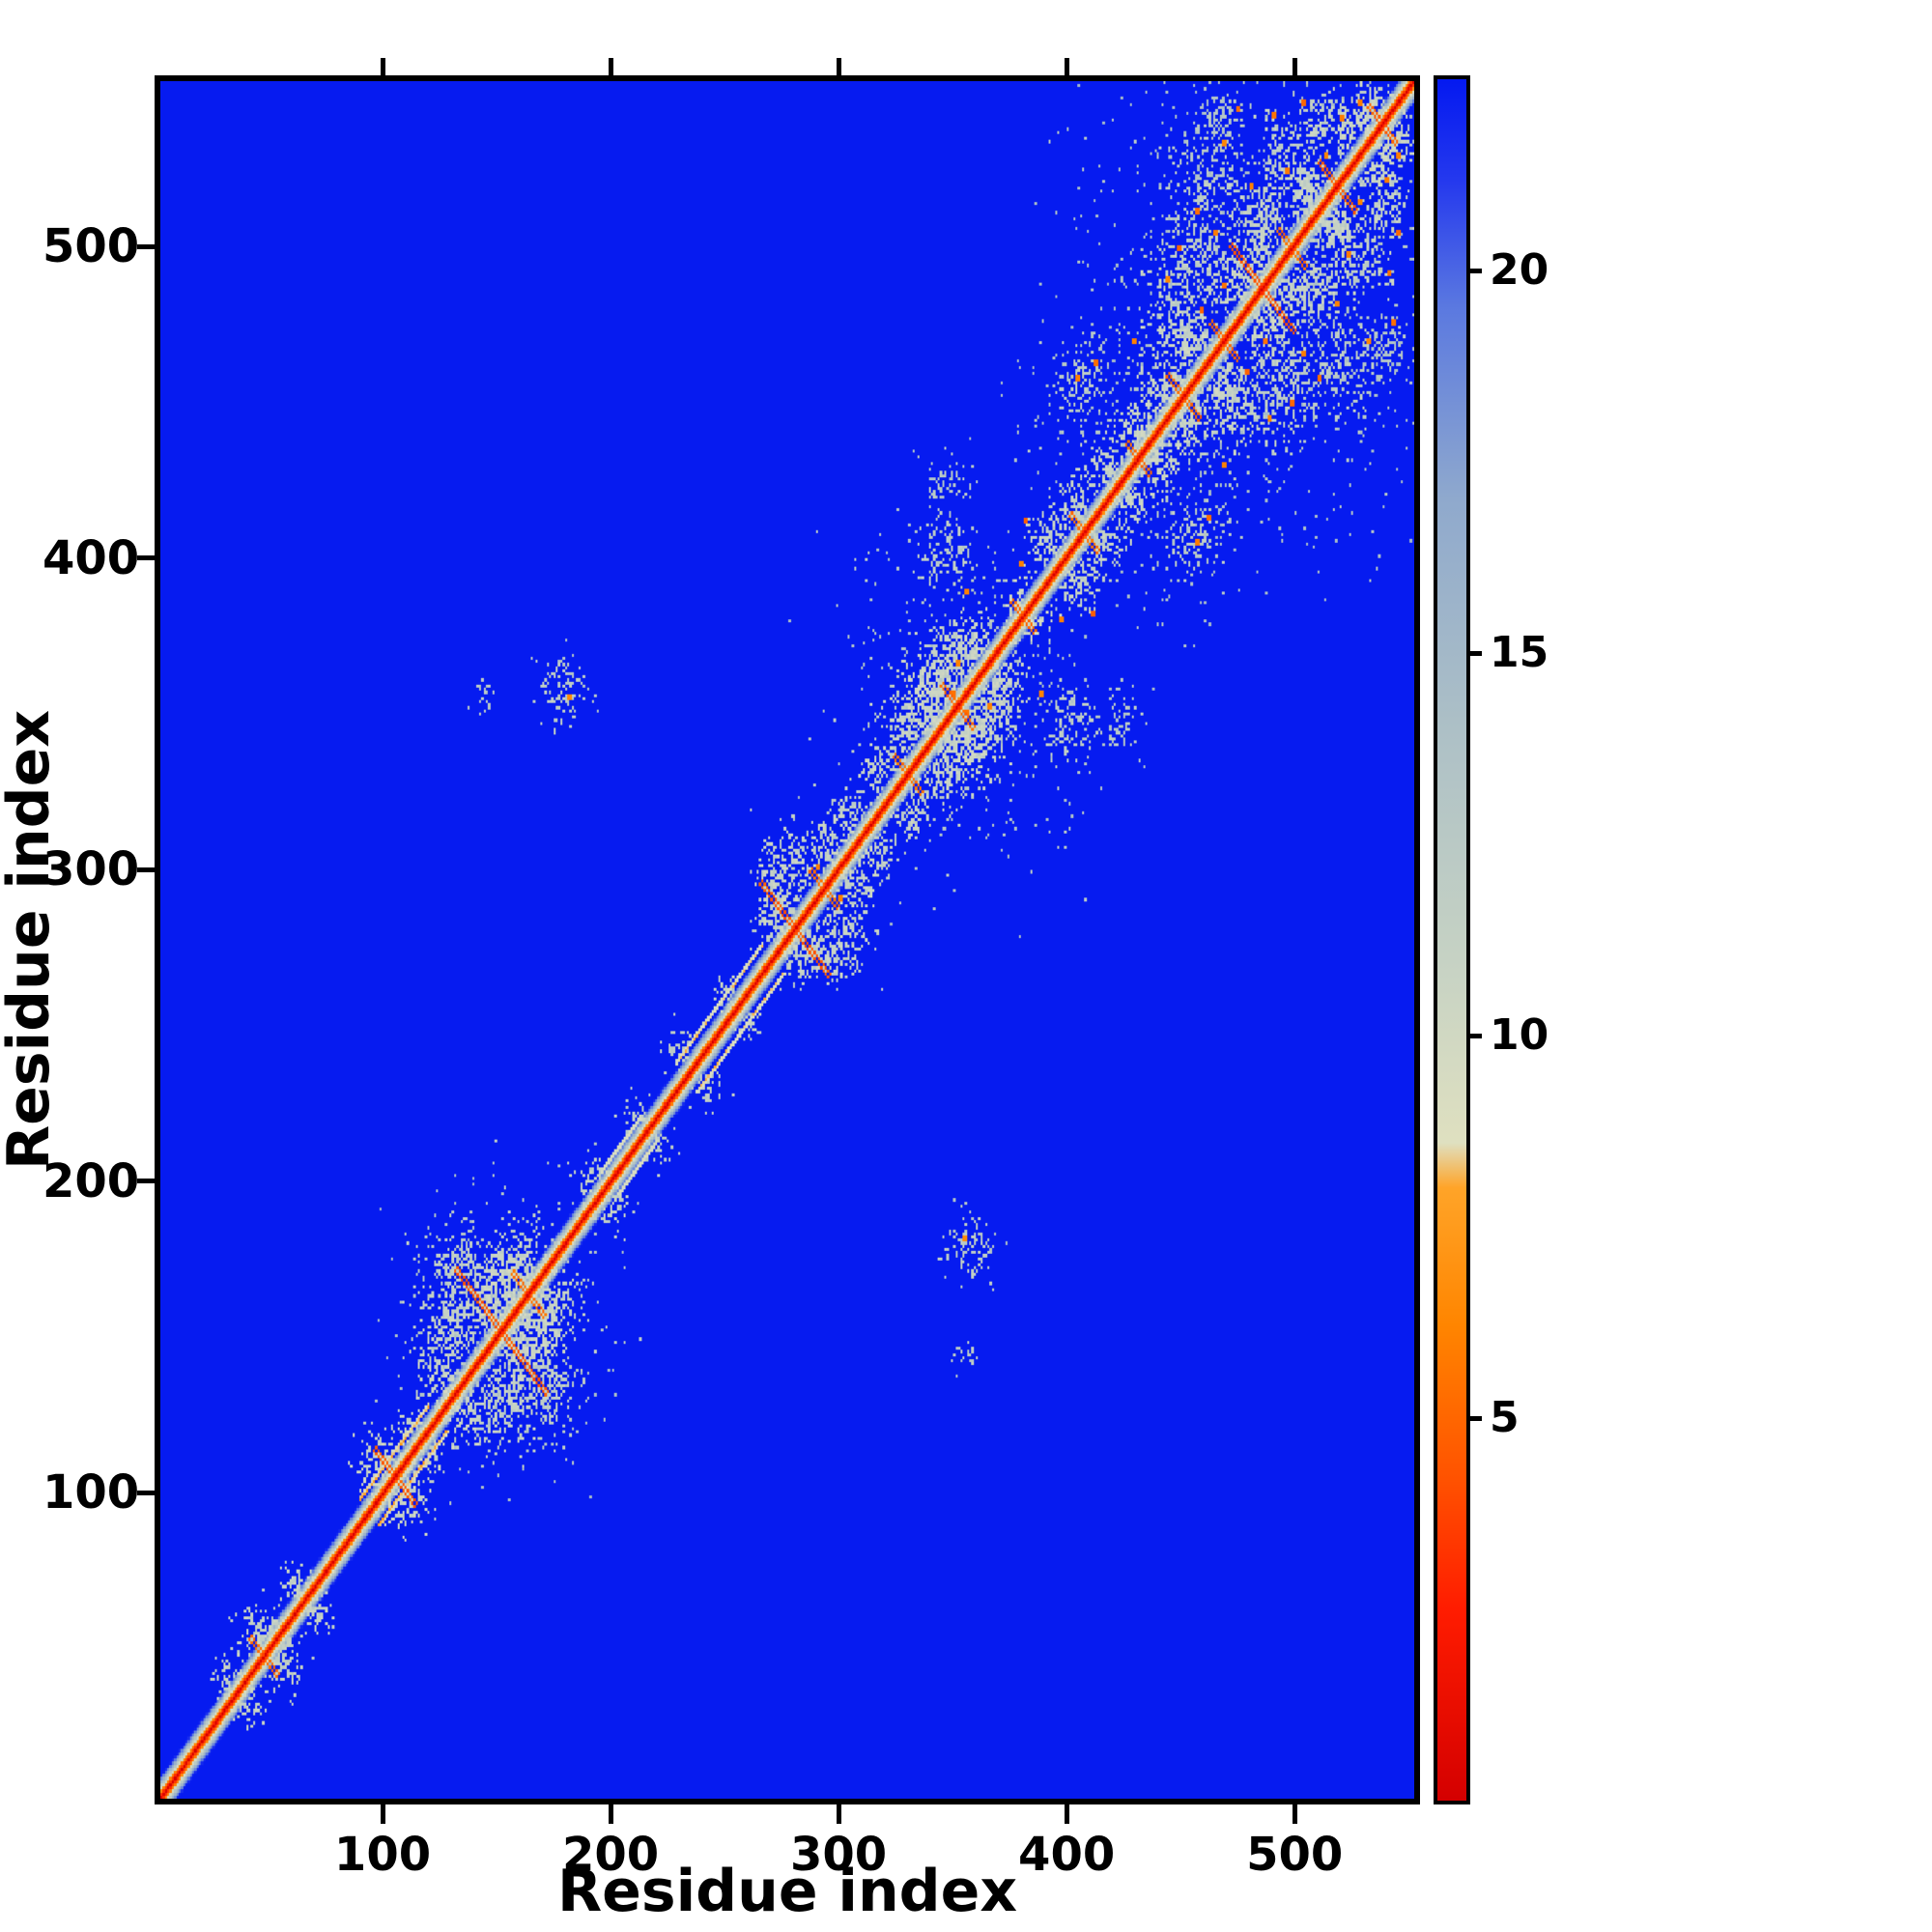 Image resolution: width=1932 pixels, height=1932 pixels. I want to click on x-tick-label: 100, so click(382, 1855).